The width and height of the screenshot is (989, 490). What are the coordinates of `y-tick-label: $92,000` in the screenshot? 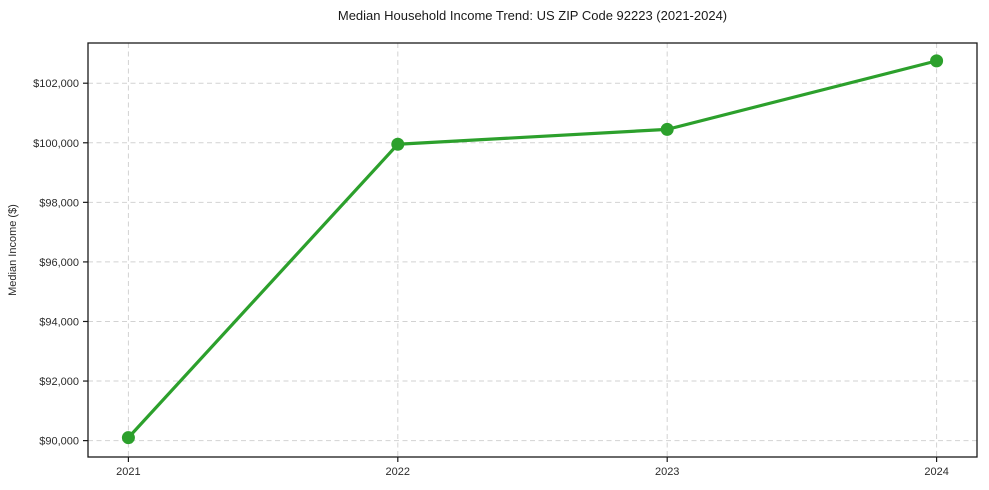 It's located at (59, 382).